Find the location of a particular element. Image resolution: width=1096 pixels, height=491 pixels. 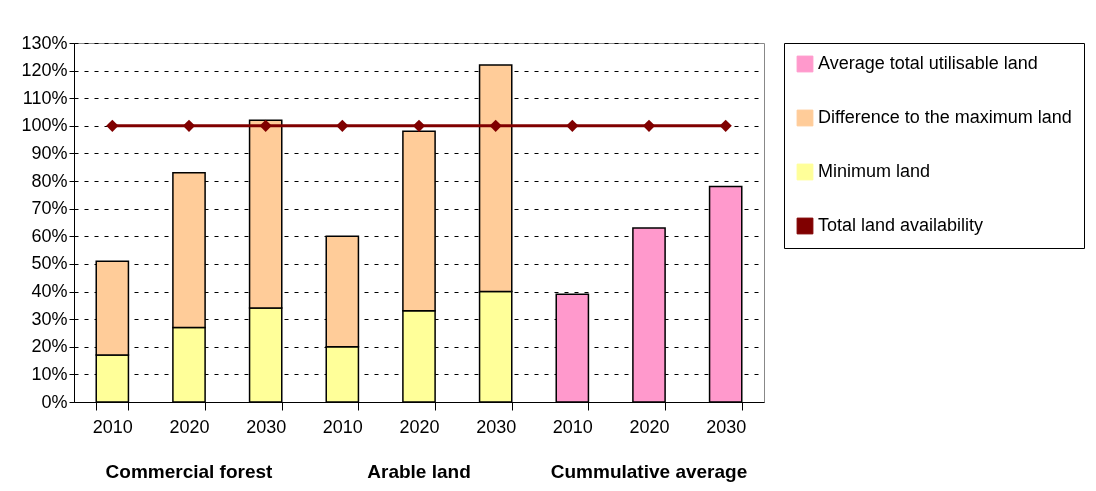

y-tick-label: 80% is located at coordinates (49, 180).